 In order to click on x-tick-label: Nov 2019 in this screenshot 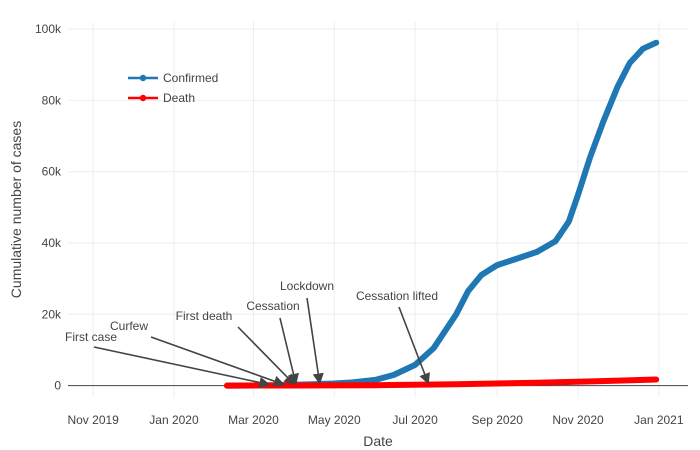, I will do `click(93, 420)`.